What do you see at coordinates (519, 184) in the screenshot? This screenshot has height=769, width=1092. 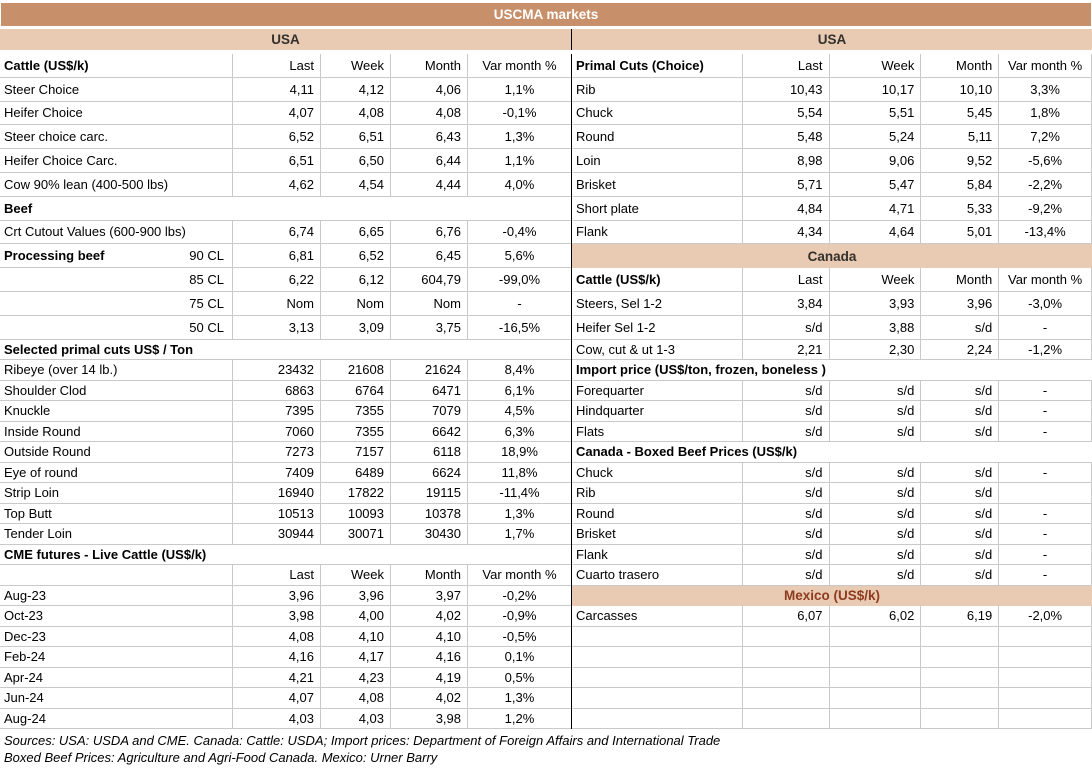 I see `cell-var: 4,0%` at bounding box center [519, 184].